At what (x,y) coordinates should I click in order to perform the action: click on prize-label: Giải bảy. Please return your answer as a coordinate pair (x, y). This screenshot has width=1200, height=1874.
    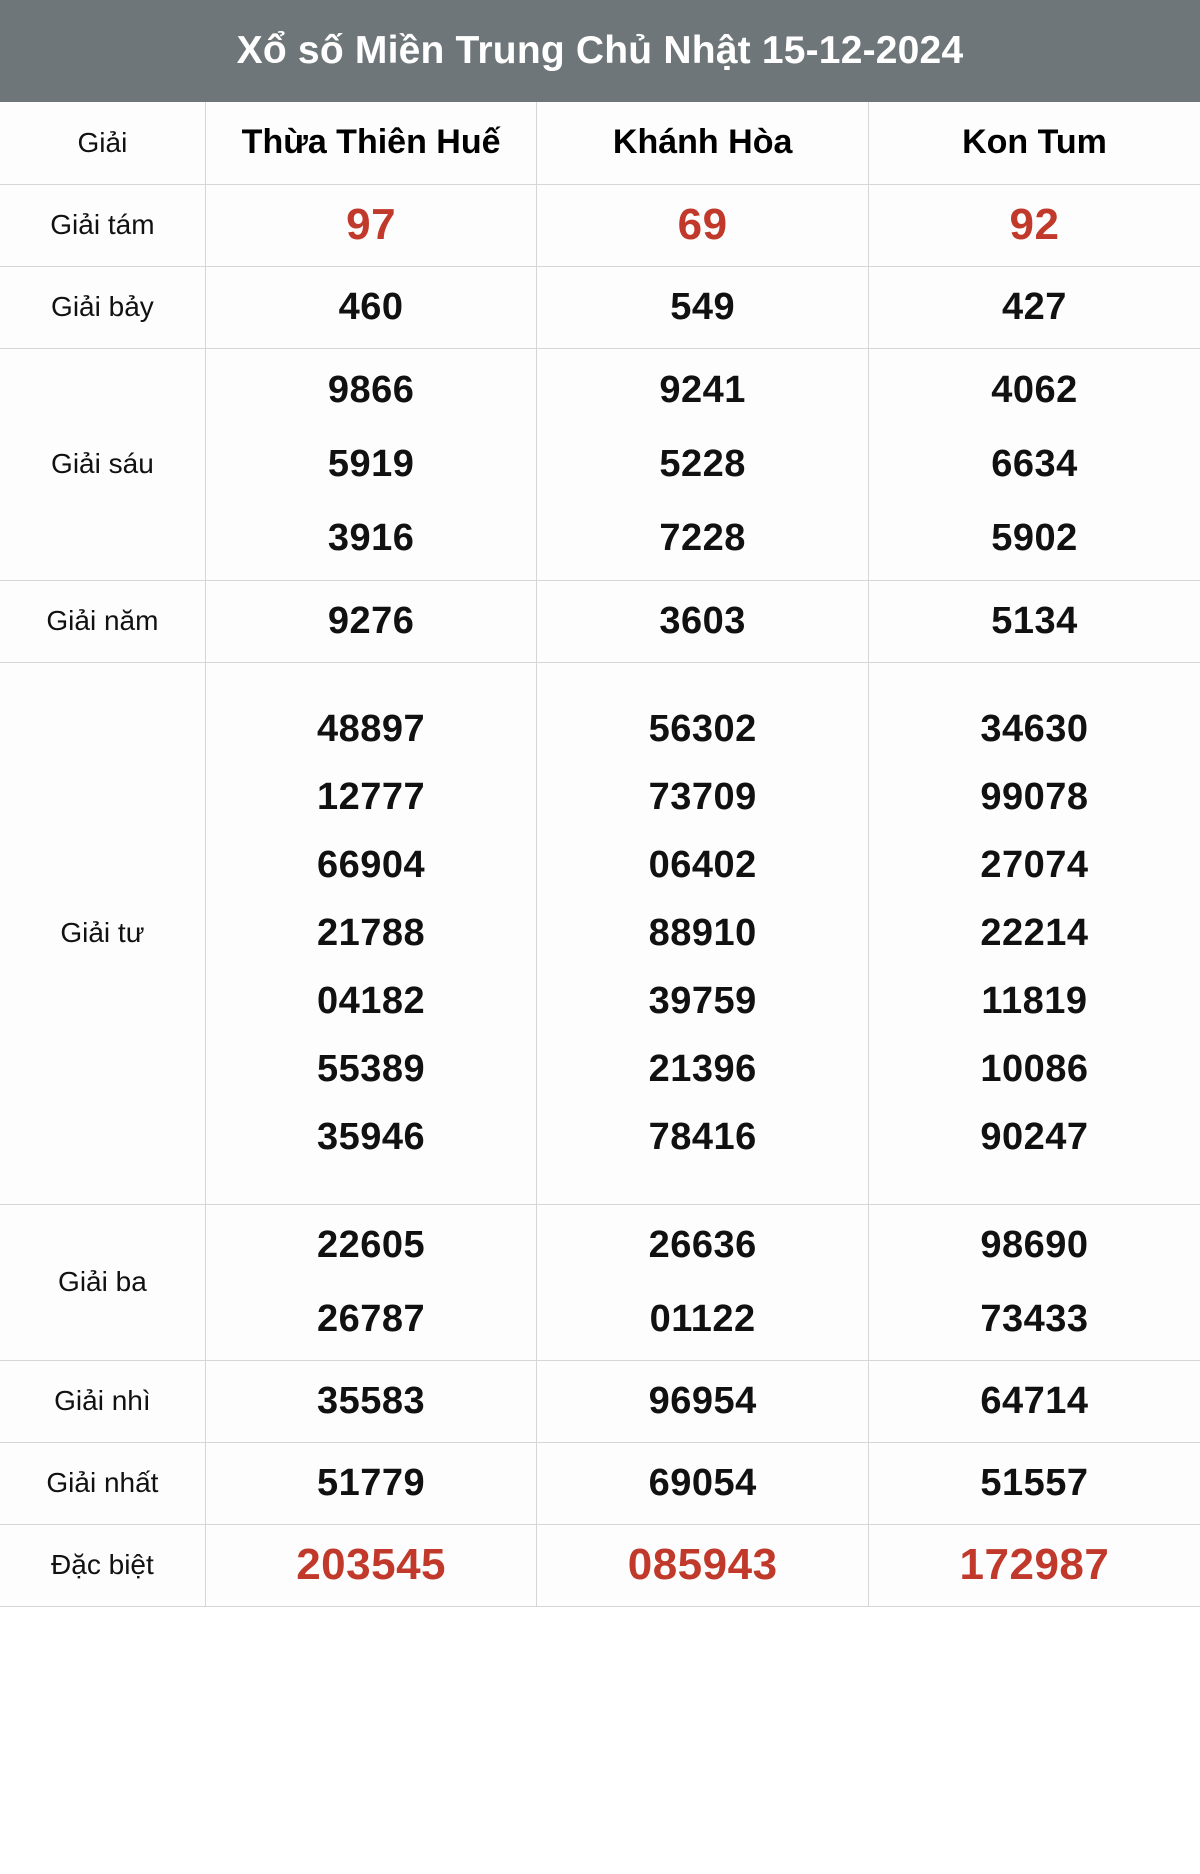
    Looking at the image, I should click on (102, 306).